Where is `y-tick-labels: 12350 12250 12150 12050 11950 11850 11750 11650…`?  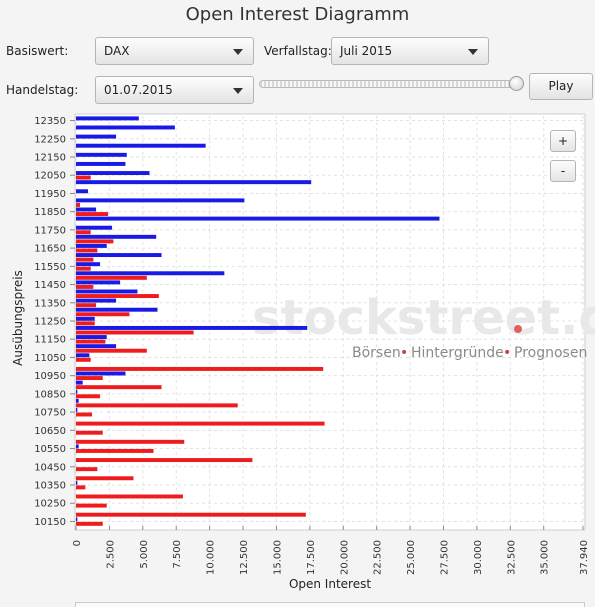
y-tick-labels: 12350 12250 12150 12050 11950 11850 11750 11650… is located at coordinates (54, 322).